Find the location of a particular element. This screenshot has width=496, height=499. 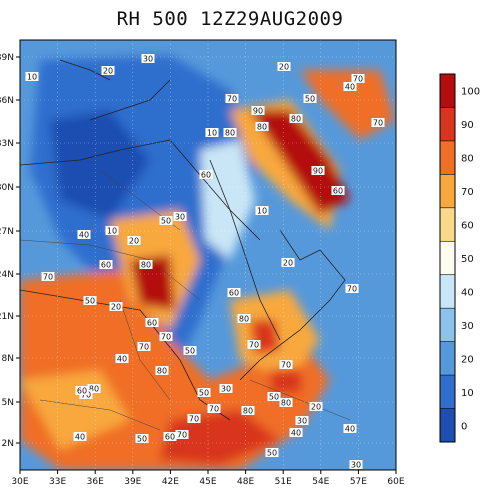

x-tick-label: 45E is located at coordinates (207, 482).